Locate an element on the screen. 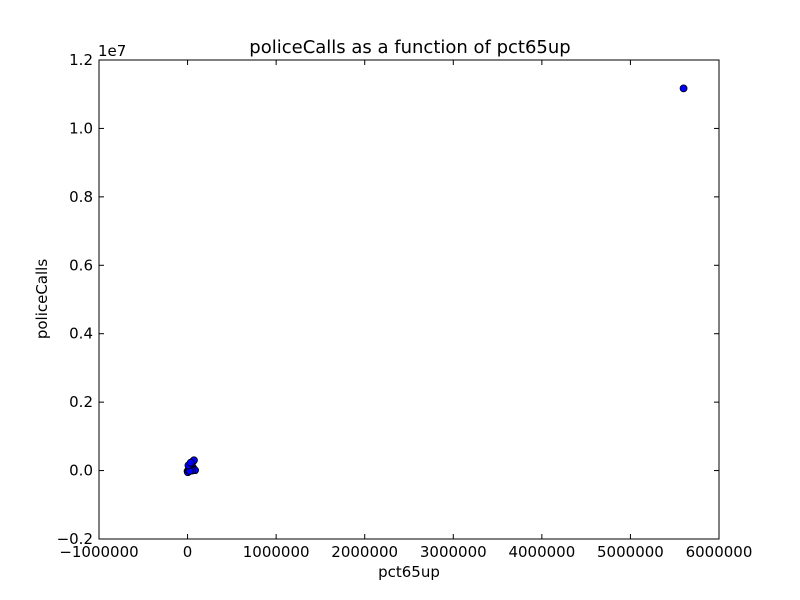 The height and width of the screenshot is (600, 800). y-tick-label: 0.0 is located at coordinates (81, 471).